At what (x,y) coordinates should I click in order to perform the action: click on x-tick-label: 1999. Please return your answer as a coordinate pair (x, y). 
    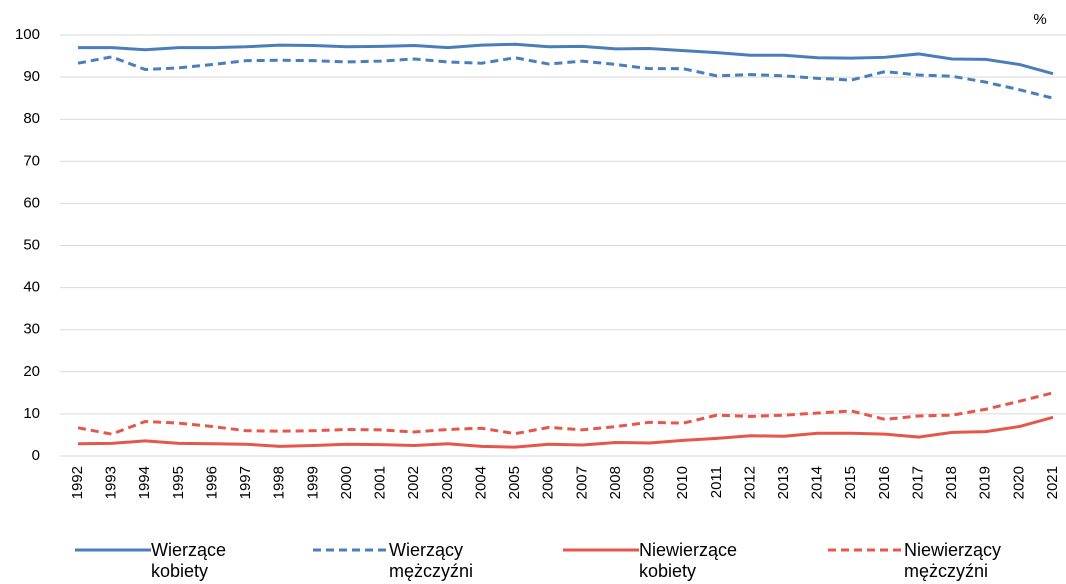
    Looking at the image, I should click on (312, 482).